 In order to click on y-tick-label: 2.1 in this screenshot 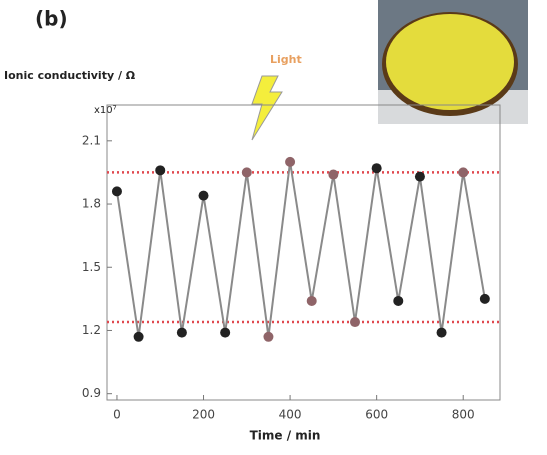, I will do `click(91, 140)`.